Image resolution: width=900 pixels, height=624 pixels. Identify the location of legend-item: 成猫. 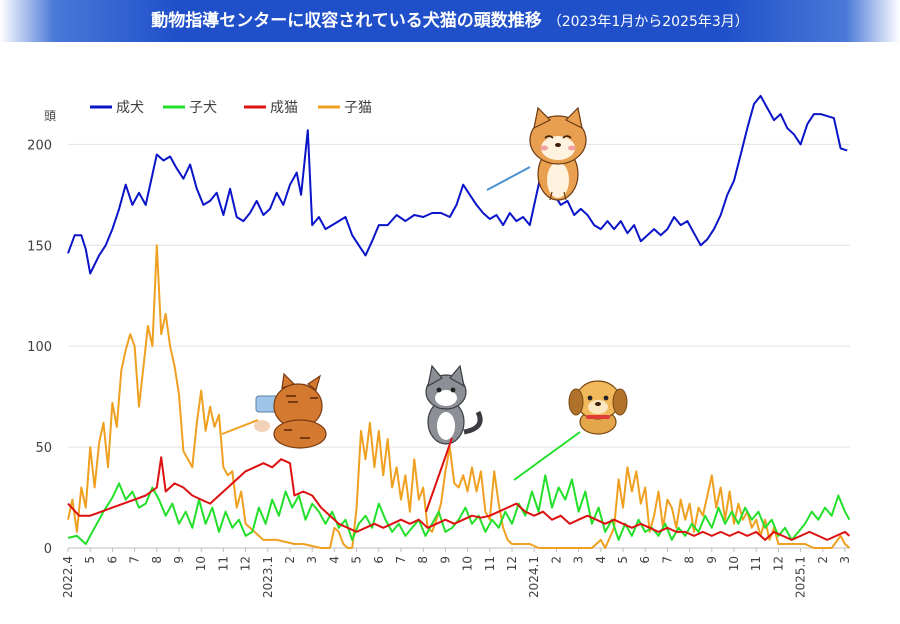
(271, 108).